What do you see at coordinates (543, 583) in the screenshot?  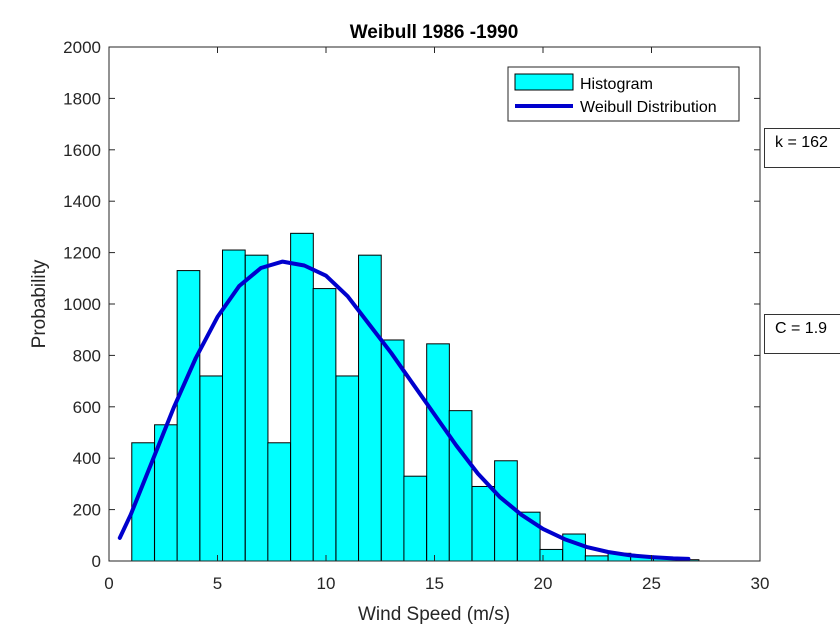 I see `x-tick-label: 20` at bounding box center [543, 583].